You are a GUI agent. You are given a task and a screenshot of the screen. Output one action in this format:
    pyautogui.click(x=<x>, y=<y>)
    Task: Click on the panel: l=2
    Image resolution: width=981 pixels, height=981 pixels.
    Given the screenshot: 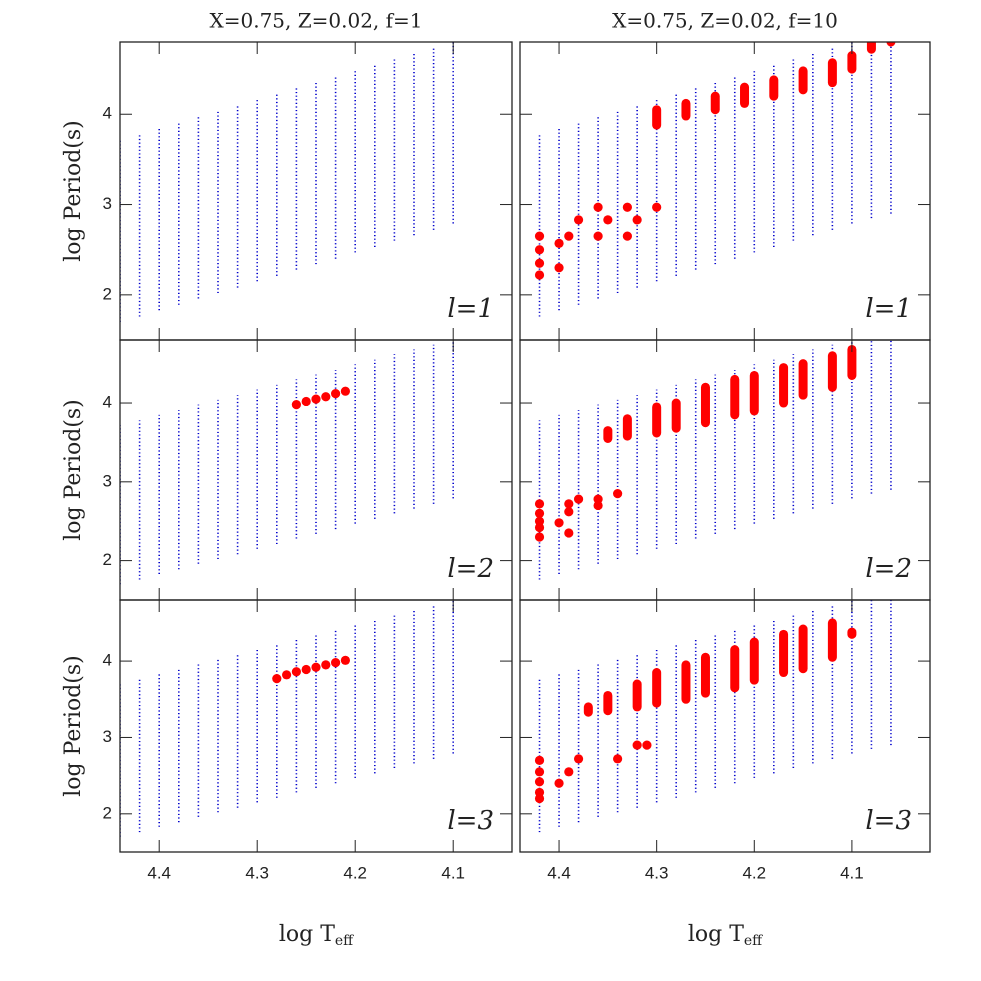 What is the action you would take?
    pyautogui.click(x=725, y=470)
    